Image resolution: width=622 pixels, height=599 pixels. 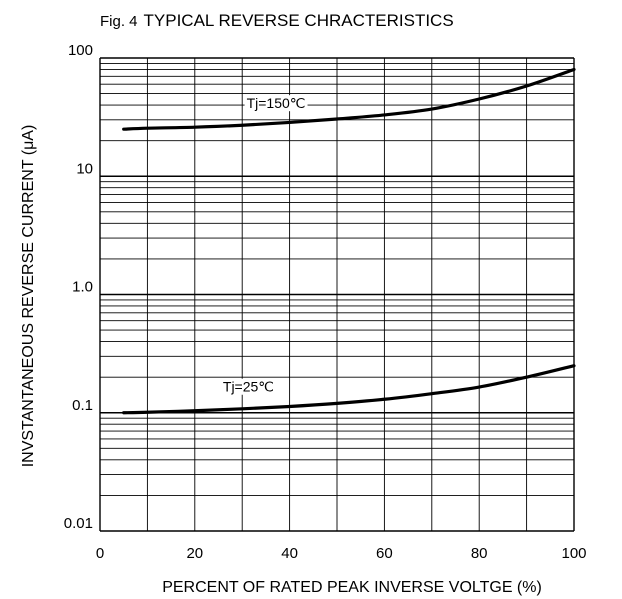 I want to click on chart-title: Fig. 4 TYPICAL REVERSE CHRACTERISTICS, so click(x=277, y=20).